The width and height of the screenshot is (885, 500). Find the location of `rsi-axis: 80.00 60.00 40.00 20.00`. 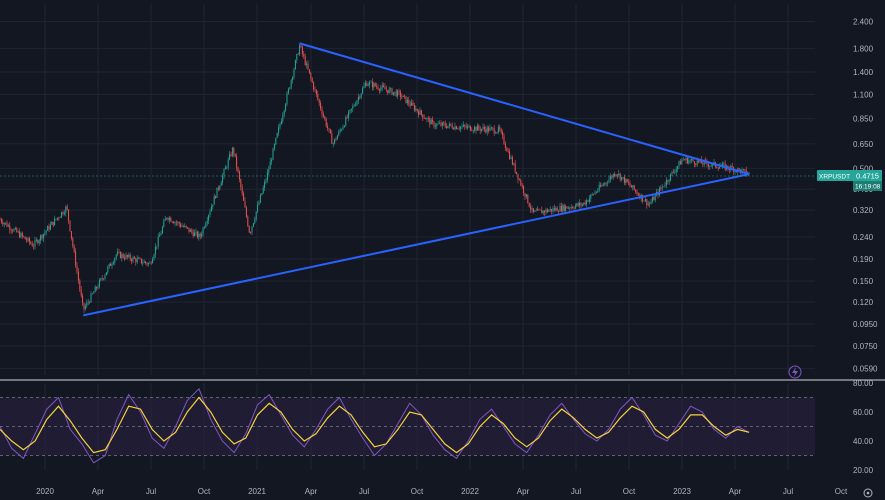

rsi-axis: 80.00 60.00 40.00 20.00 is located at coordinates (863, 427).